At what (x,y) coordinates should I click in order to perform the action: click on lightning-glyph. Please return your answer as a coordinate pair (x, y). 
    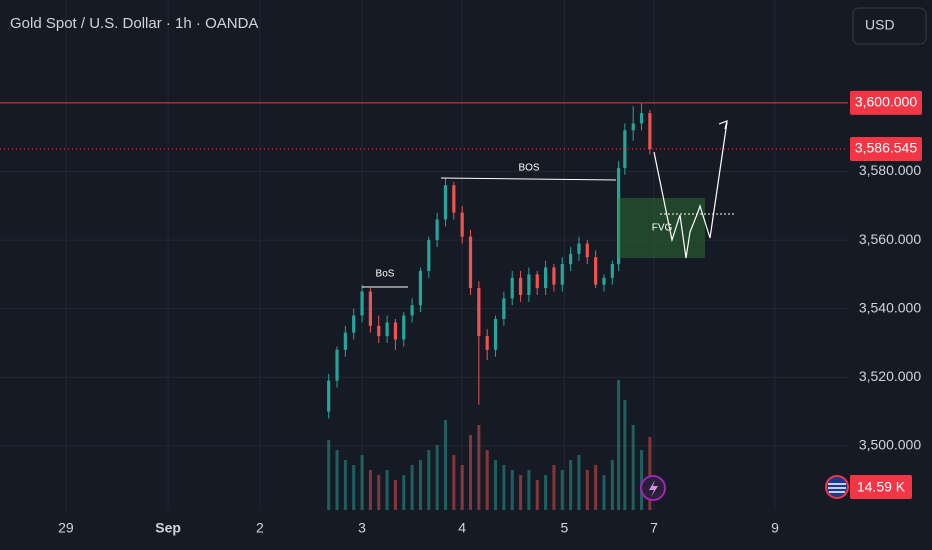
    Looking at the image, I should click on (653, 488).